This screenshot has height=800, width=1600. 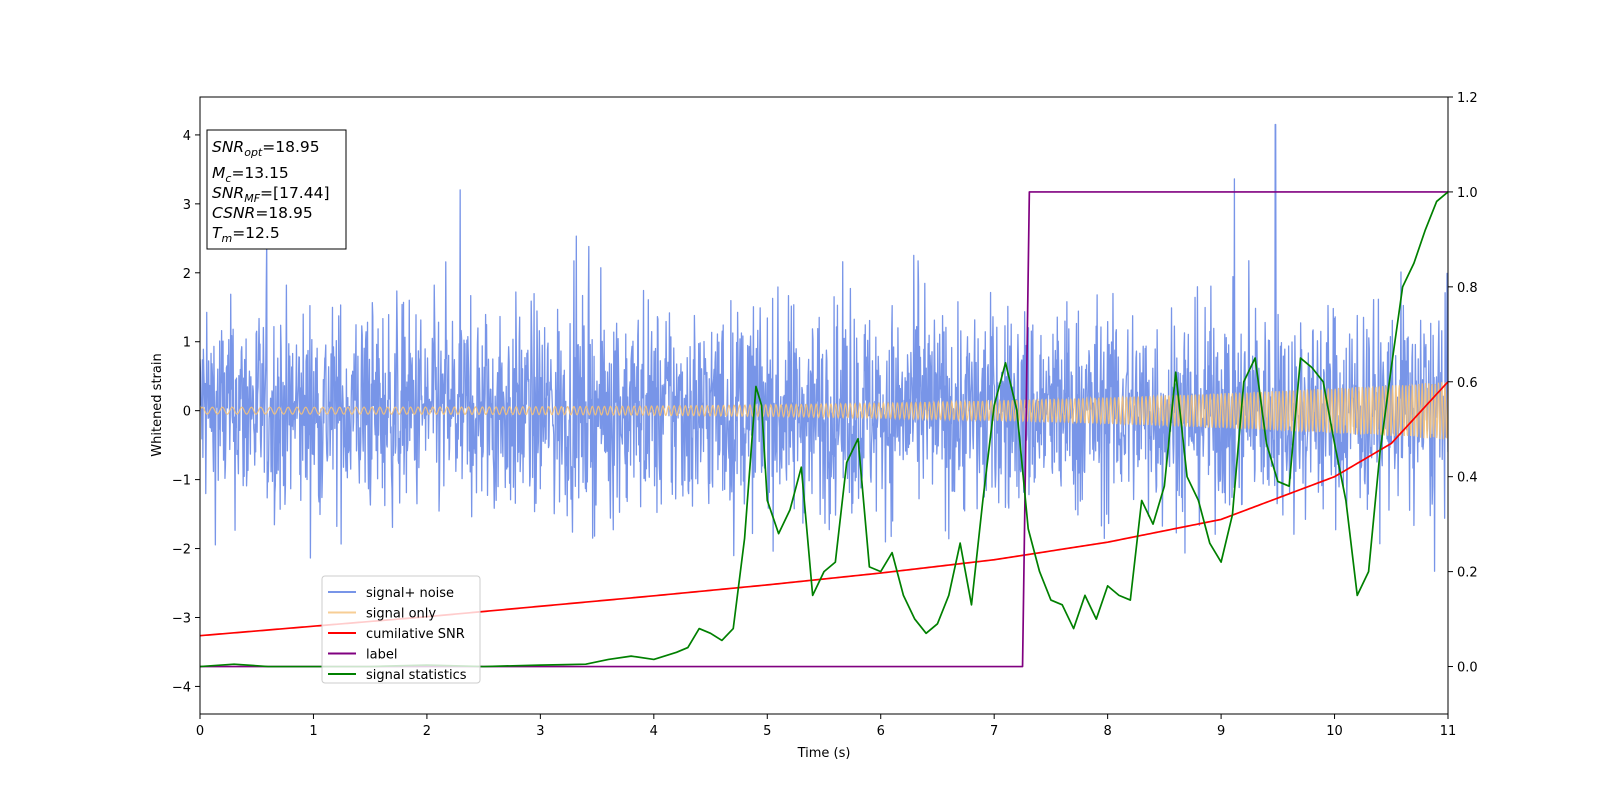 What do you see at coordinates (410, 593) in the screenshot?
I see `legend-label: signal+ noise` at bounding box center [410, 593].